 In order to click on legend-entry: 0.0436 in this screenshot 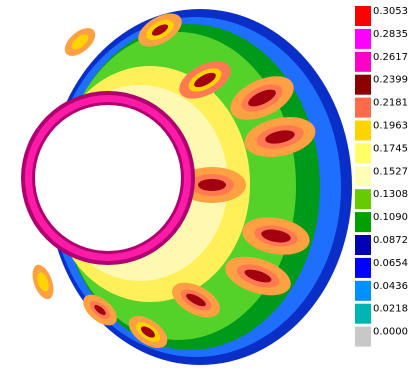, I will do `click(381, 290)`.